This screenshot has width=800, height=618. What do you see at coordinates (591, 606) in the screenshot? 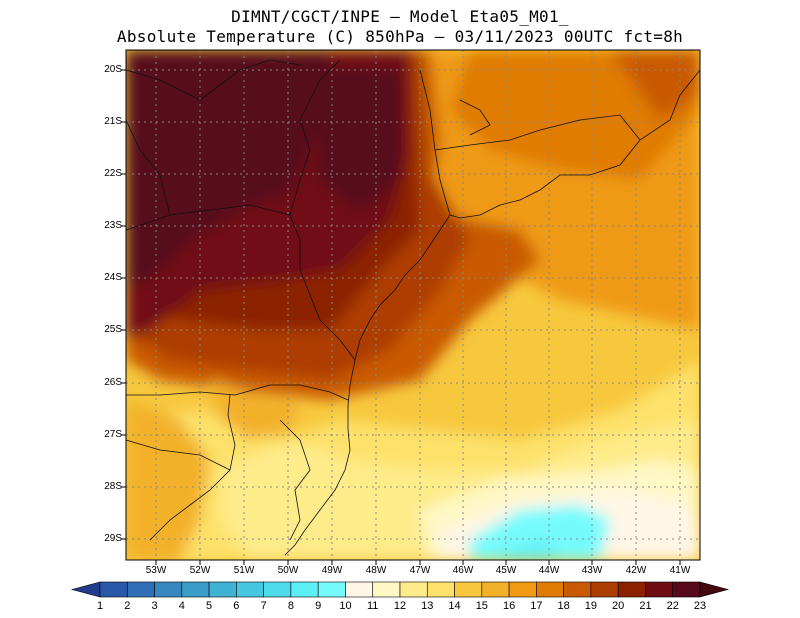
I see `colorbar-label: 19` at bounding box center [591, 606].